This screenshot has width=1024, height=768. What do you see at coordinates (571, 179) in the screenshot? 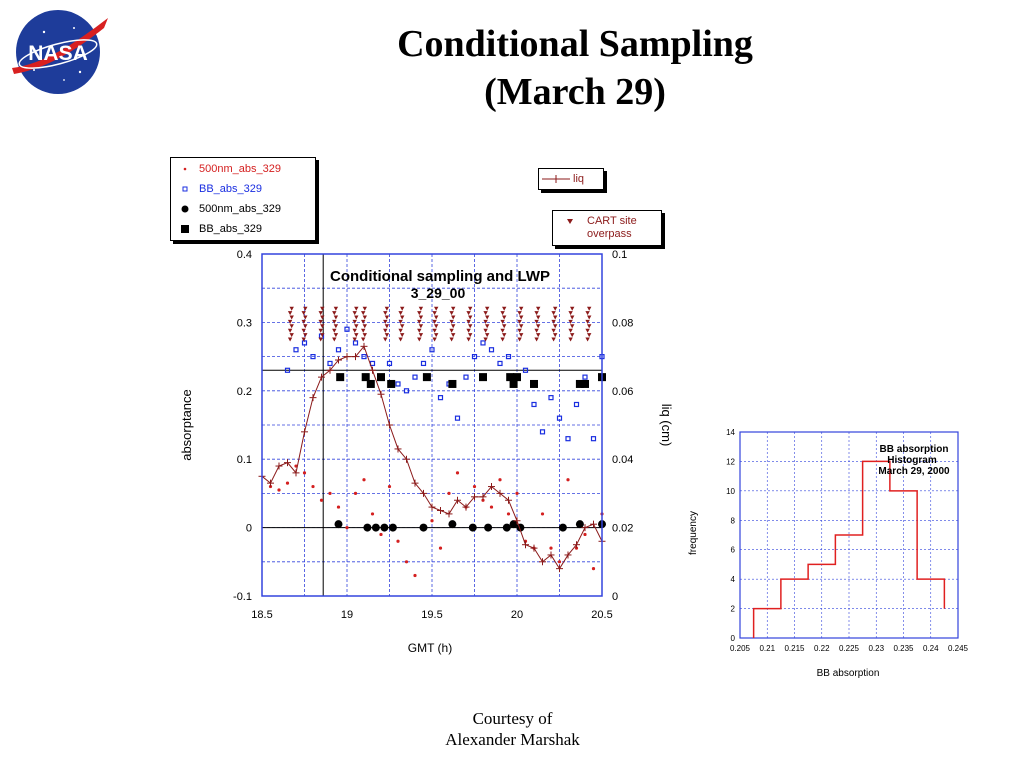
I see `legend-item: liq` at bounding box center [571, 179].